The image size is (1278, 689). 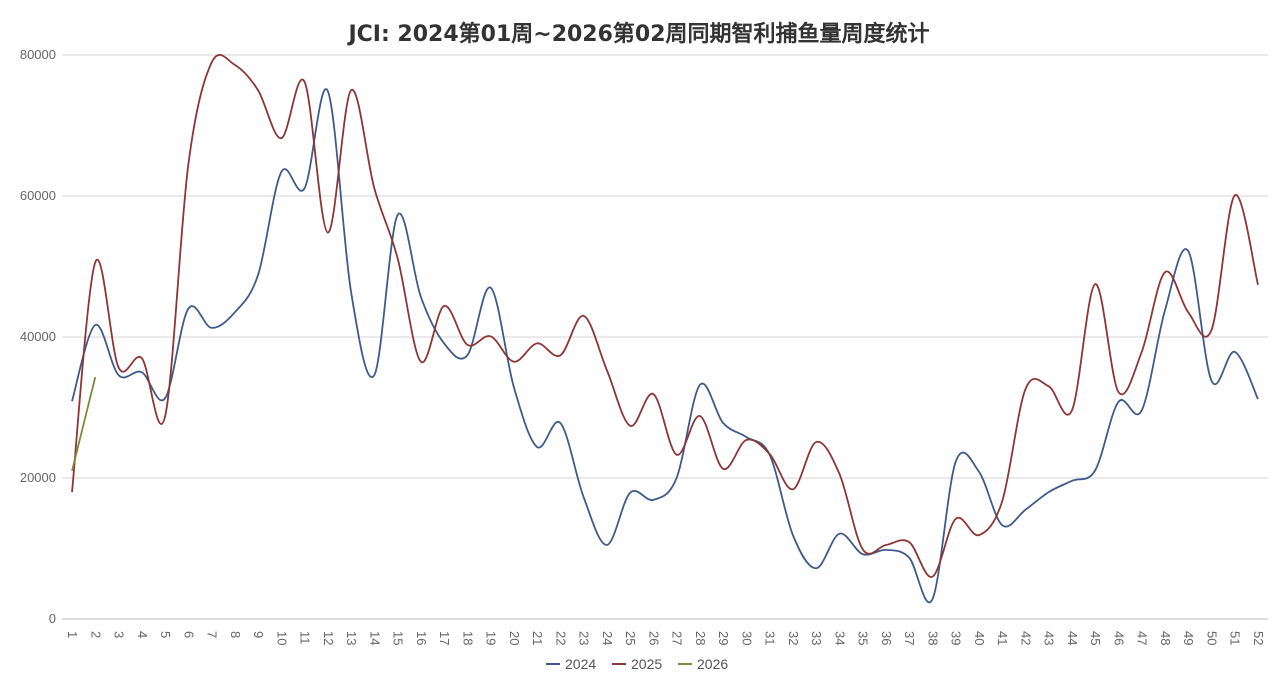 What do you see at coordinates (637, 34) in the screenshot?
I see `chart-title: JCI: 2024第01周~2026第02周同期智利捕鱼量周度统计` at bounding box center [637, 34].